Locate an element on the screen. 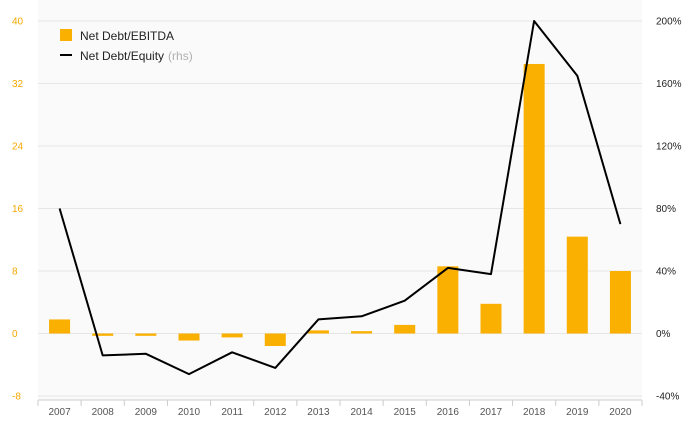  legend-label-bar: Net Debt/EBITDA is located at coordinates (127, 36).